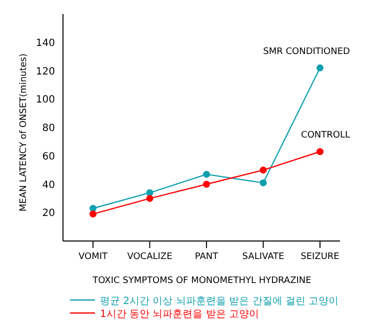 The image size is (370, 331). What do you see at coordinates (219, 301) in the screenshot?
I see `legend-label: 평균 2시간 이상 뇌파훈련을 받은 간질에 걸린 고양이` at bounding box center [219, 301].